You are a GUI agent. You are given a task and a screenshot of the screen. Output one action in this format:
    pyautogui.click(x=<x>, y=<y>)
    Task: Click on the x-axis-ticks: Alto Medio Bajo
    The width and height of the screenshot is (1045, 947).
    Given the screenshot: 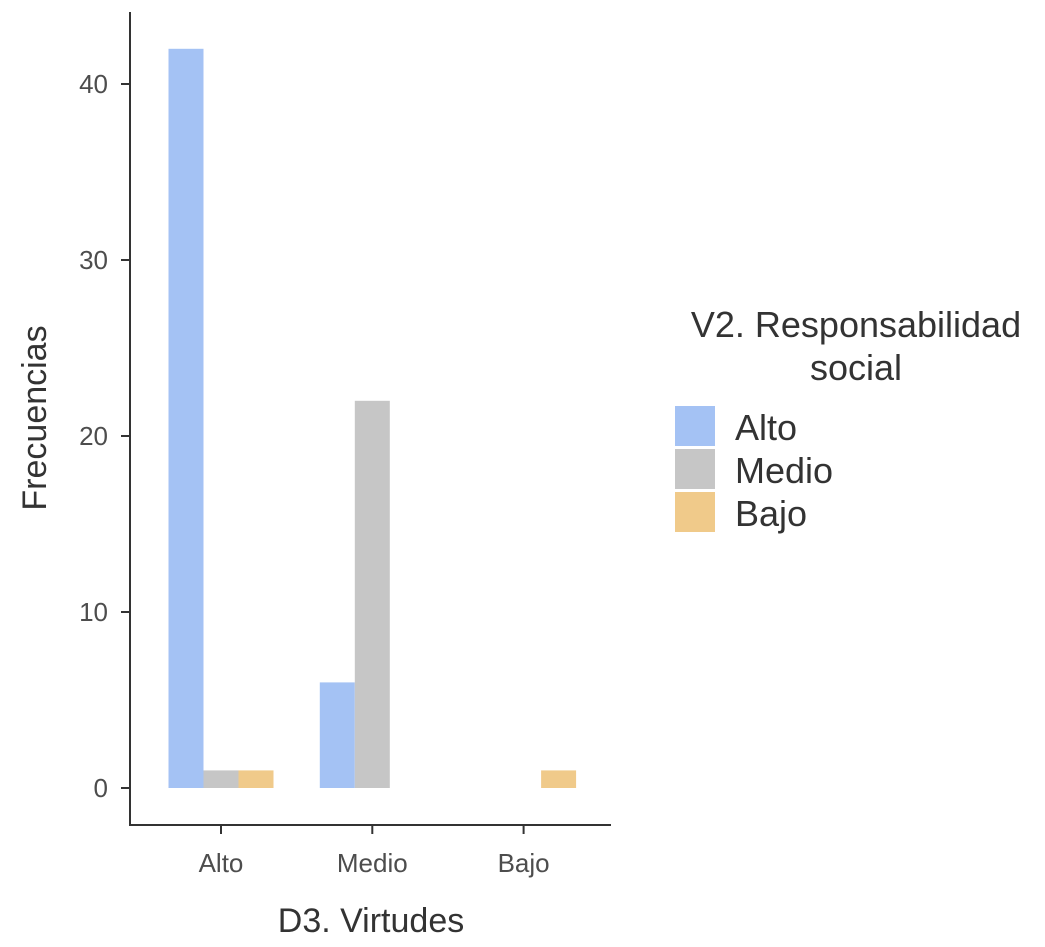 What is the action you would take?
    pyautogui.click(x=374, y=851)
    